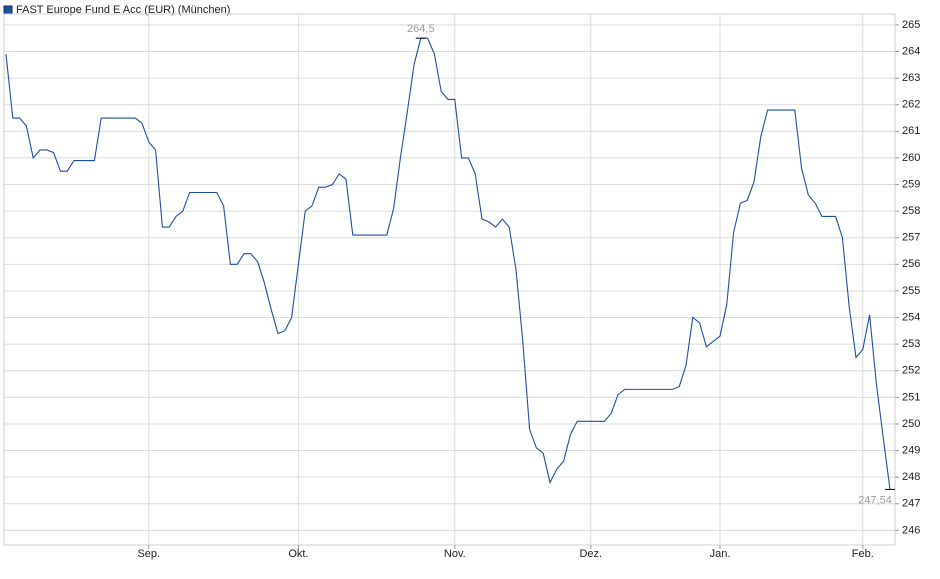 The height and width of the screenshot is (579, 940). I want to click on x-tick-label: Feb., so click(863, 554).